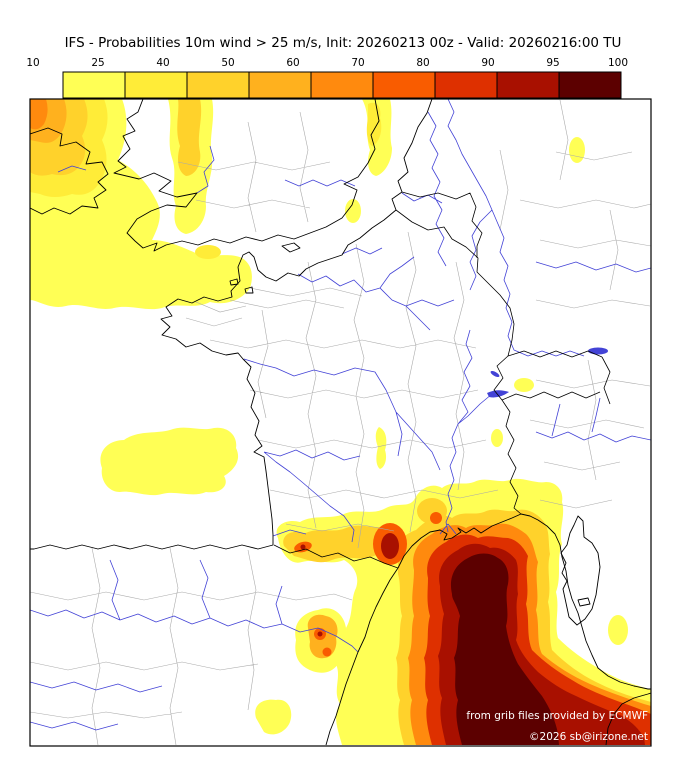 The width and height of the screenshot is (680, 758). What do you see at coordinates (357, 63) in the screenshot?
I see `legend-tick: 70` at bounding box center [357, 63].